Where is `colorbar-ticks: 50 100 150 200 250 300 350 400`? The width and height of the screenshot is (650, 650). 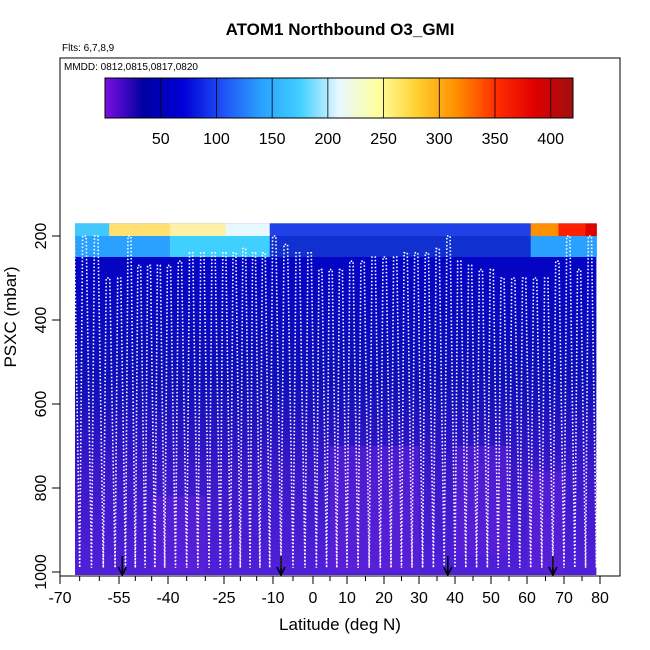 colorbar-ticks: 50 100 150 200 250 300 350 400 is located at coordinates (358, 113).